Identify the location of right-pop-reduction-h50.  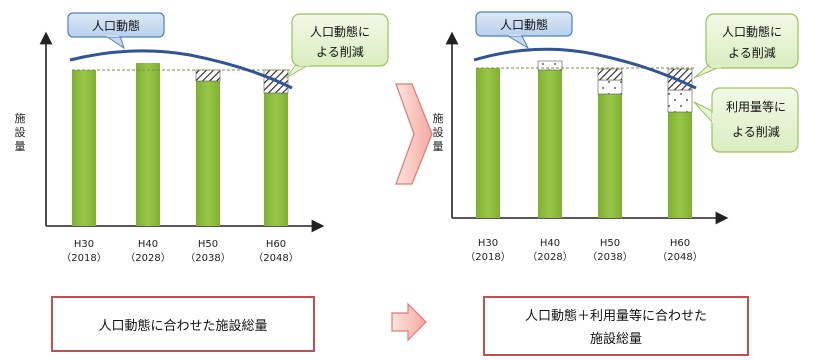
(610, 74).